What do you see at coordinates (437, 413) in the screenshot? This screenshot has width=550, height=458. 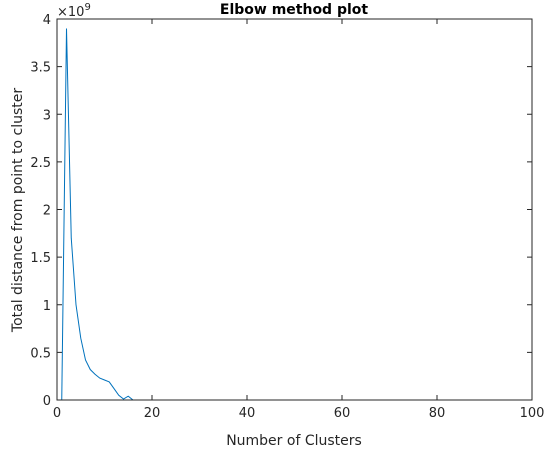 I see `x-tick-label: 80` at bounding box center [437, 413].